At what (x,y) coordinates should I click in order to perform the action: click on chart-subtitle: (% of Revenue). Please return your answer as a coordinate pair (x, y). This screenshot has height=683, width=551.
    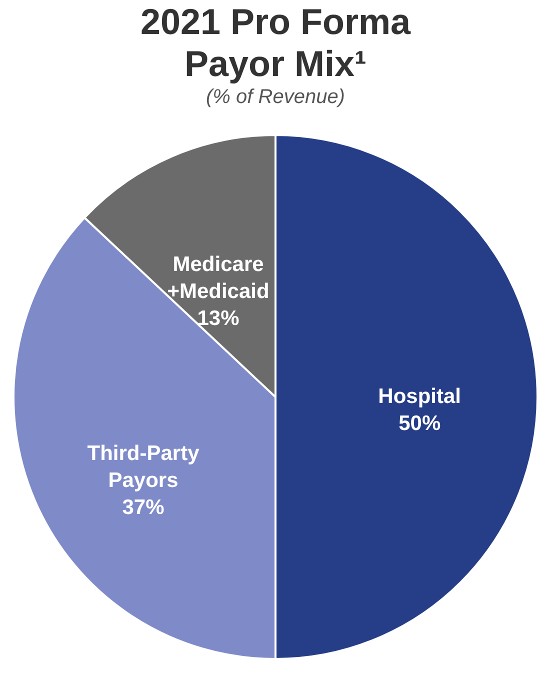
    Looking at the image, I should click on (275, 97).